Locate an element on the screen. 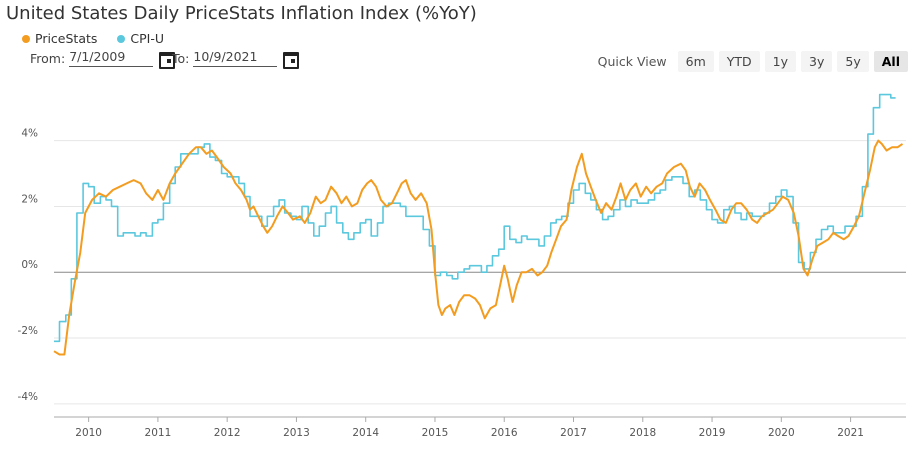  x-tick-label: 2021 is located at coordinates (850, 433).